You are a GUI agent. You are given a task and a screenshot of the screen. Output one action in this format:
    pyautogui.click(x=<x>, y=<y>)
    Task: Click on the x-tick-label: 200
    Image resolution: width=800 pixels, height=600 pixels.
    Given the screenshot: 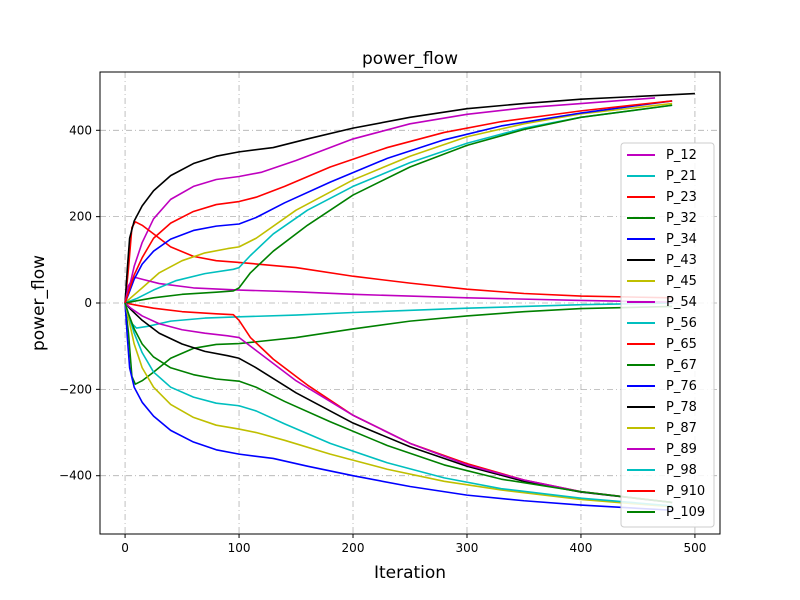 What is the action you would take?
    pyautogui.click(x=353, y=548)
    